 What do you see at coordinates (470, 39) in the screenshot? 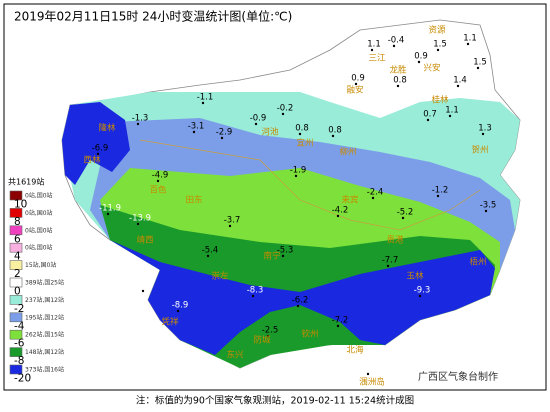
I see `station-value: 1.1` at bounding box center [470, 39].